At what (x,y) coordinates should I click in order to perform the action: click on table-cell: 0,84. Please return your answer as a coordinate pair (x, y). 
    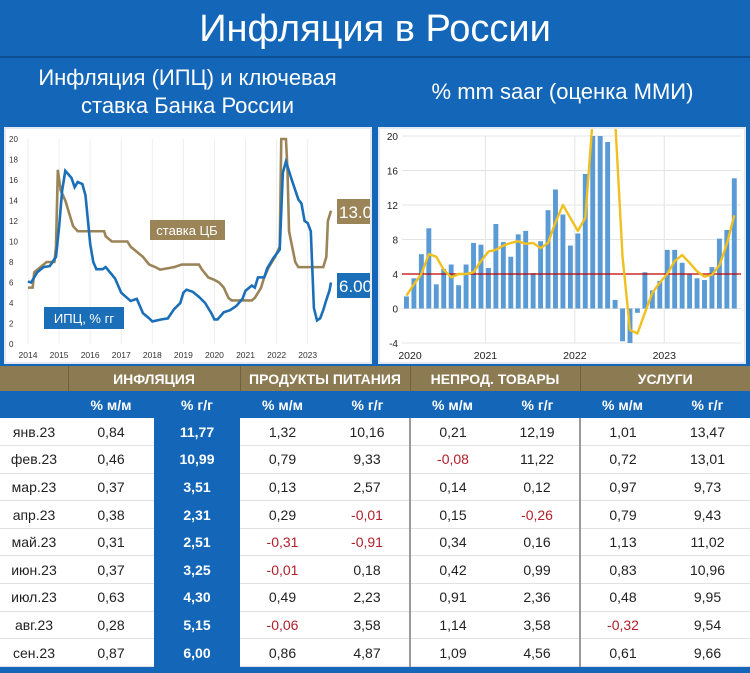
    Looking at the image, I should click on (111, 432).